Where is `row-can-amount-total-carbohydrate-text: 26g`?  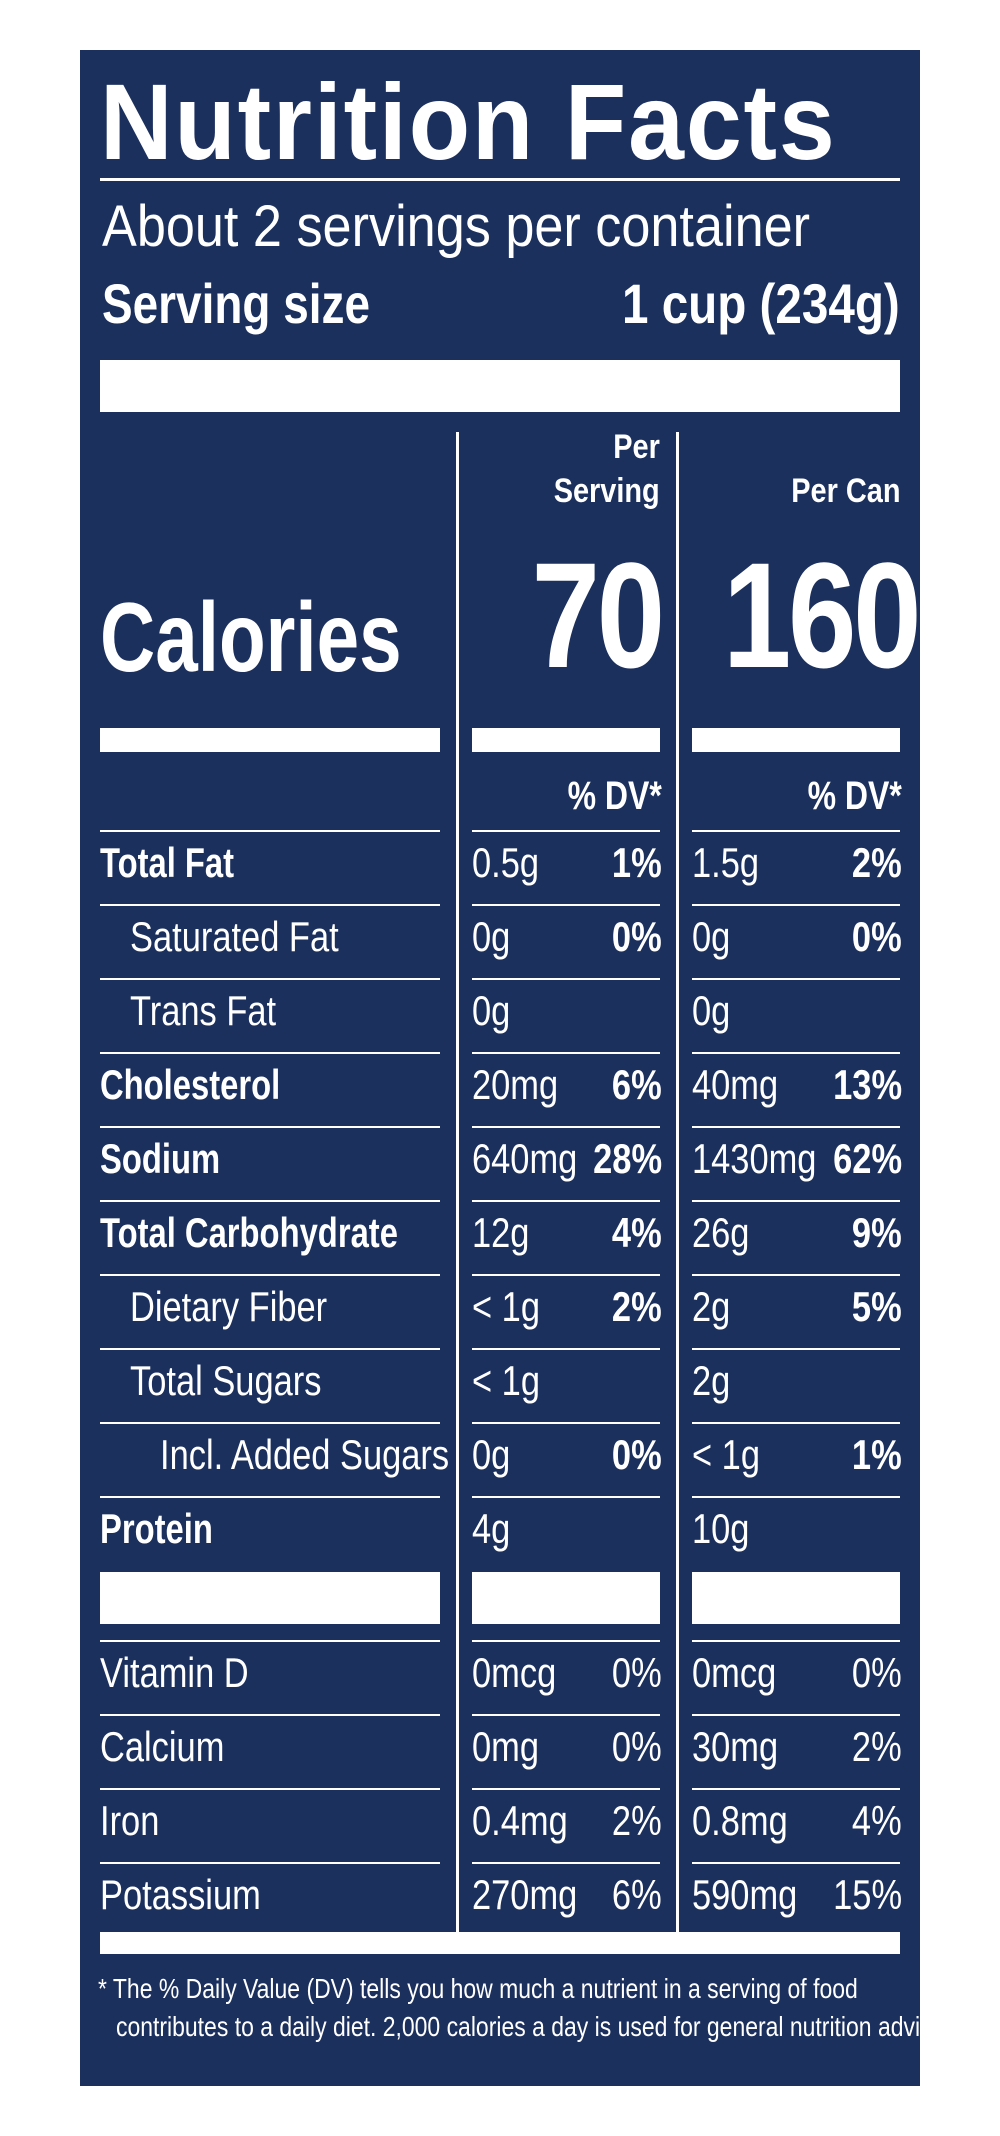 row-can-amount-total-carbohydrate-text: 26g is located at coordinates (721, 1232).